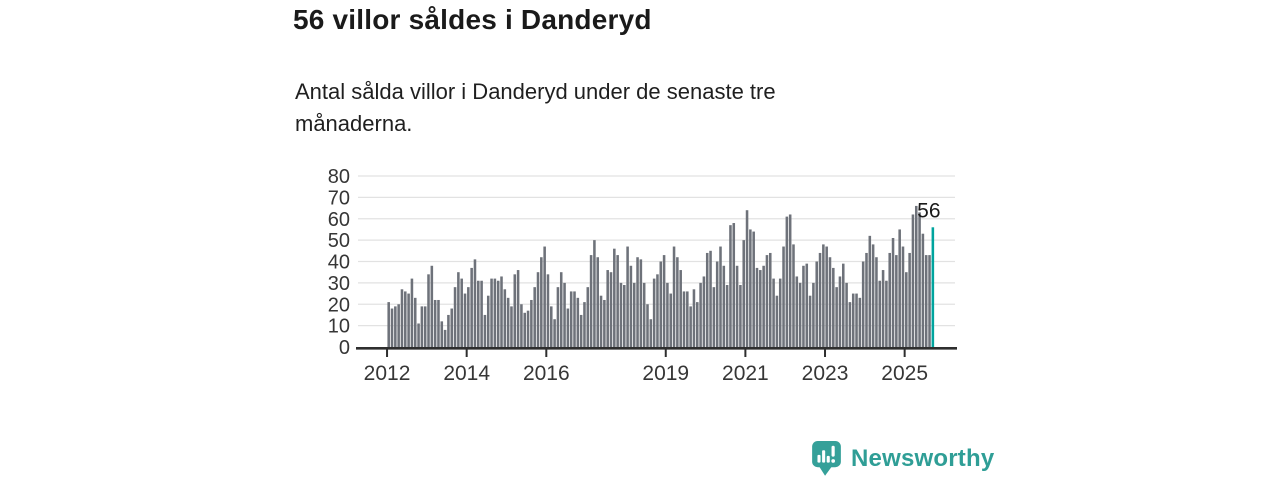 The height and width of the screenshot is (480, 1280). I want to click on x-tick-label: 2016, so click(546, 373).